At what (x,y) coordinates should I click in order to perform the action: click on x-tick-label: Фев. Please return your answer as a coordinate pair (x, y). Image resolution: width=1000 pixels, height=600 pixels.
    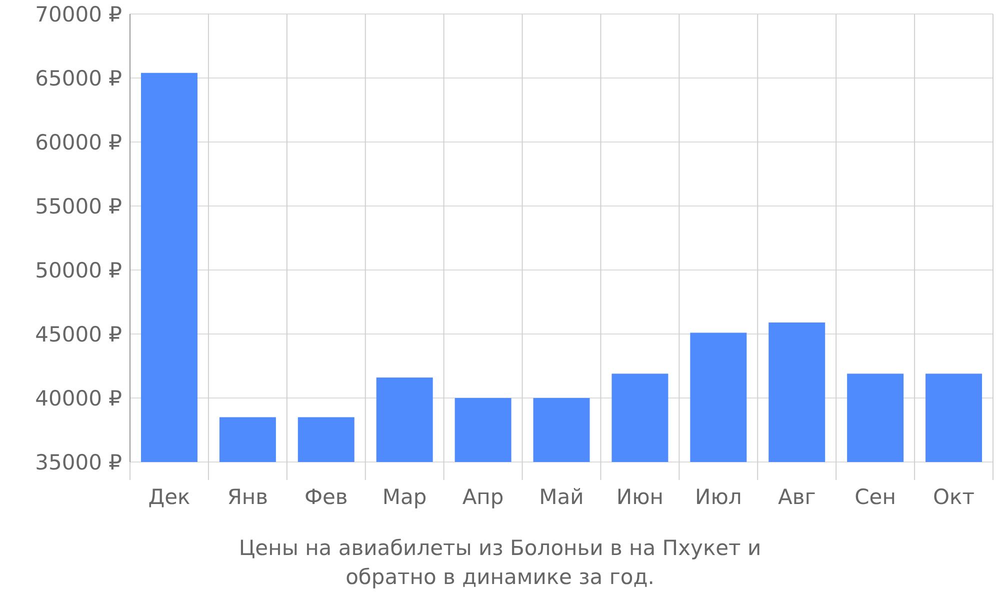
    Looking at the image, I should click on (326, 497).